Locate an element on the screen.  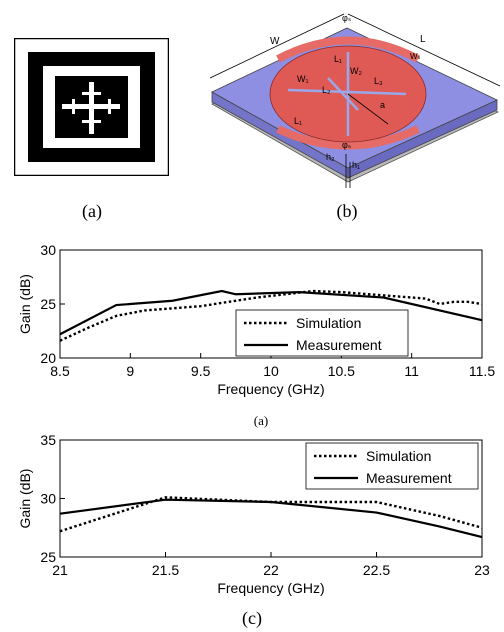
label-l2: L₂ is located at coordinates (326, 90).